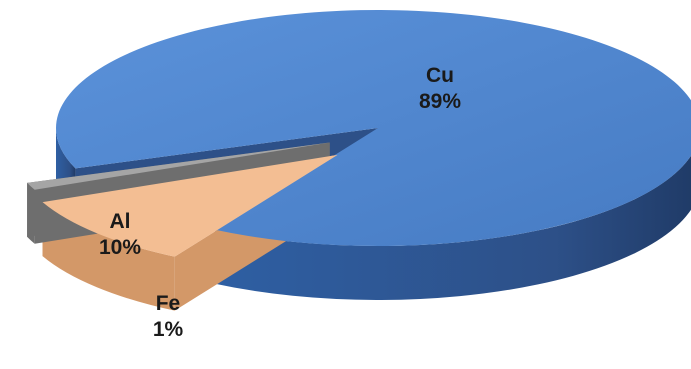 The height and width of the screenshot is (369, 691). Describe the element at coordinates (440, 101) in the screenshot. I see `pie-value-cu: 89%` at that location.